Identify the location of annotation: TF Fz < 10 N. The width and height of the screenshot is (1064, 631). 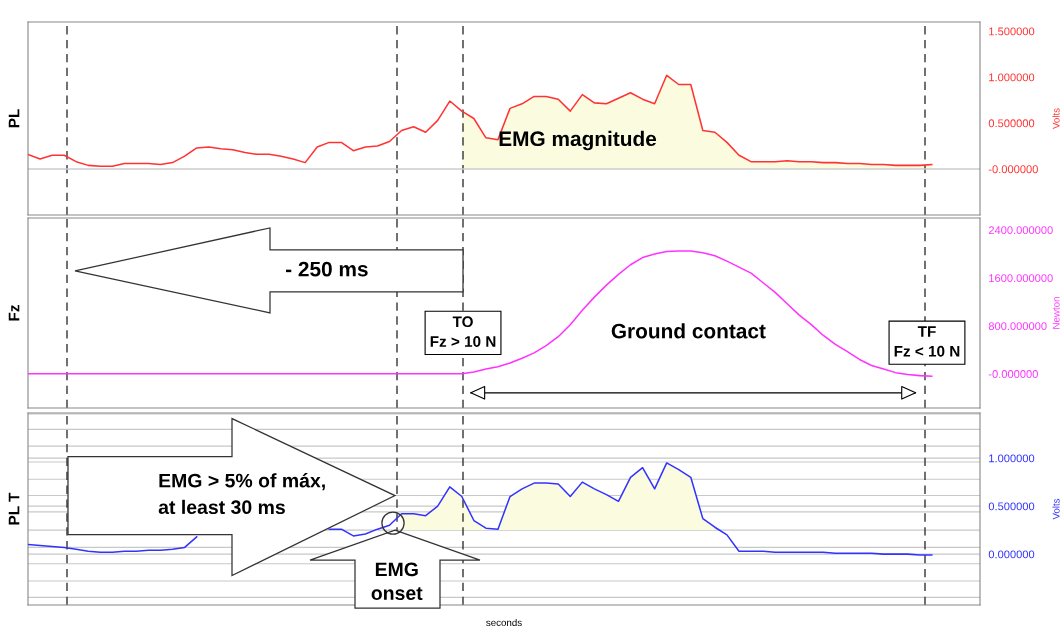
(927, 341).